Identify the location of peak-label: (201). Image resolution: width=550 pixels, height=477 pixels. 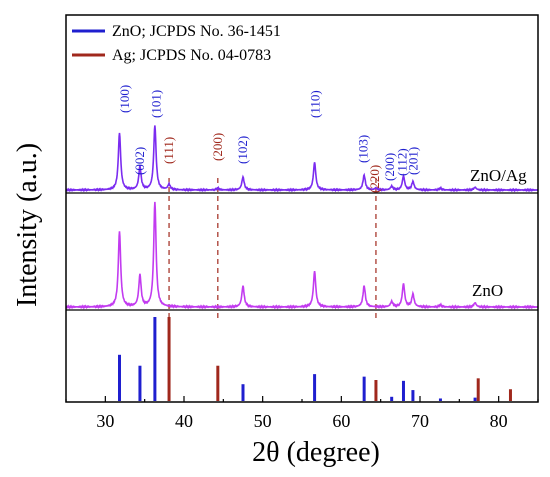
(413, 161).